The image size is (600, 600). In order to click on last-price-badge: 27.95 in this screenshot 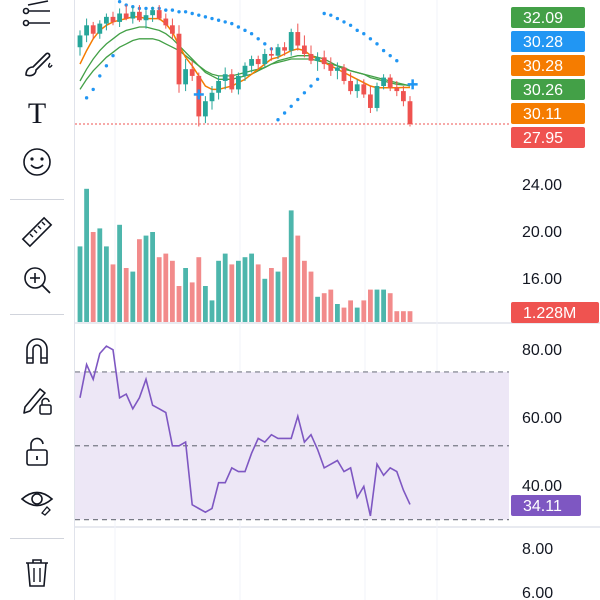, I will do `click(548, 137)`.